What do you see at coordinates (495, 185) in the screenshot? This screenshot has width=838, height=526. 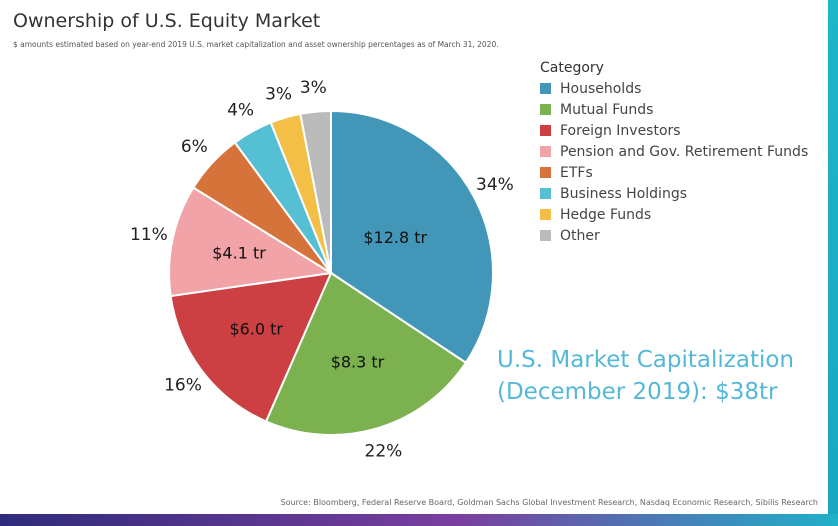 I see `percent-label-households: 34%` at bounding box center [495, 185].